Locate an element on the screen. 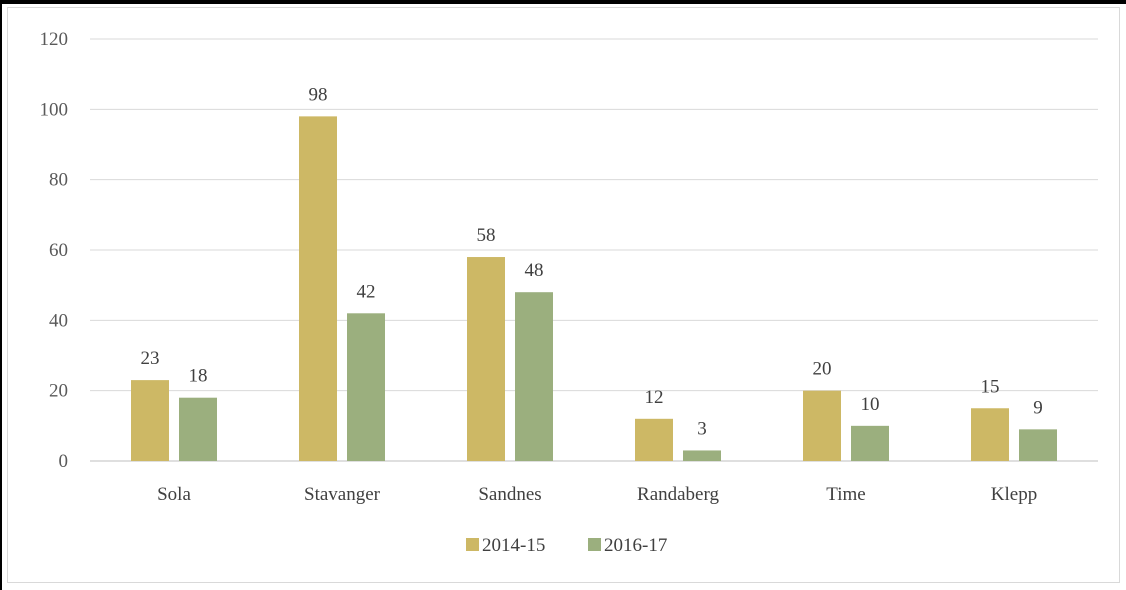 The height and width of the screenshot is (590, 1126). data-label: 98 is located at coordinates (318, 94).